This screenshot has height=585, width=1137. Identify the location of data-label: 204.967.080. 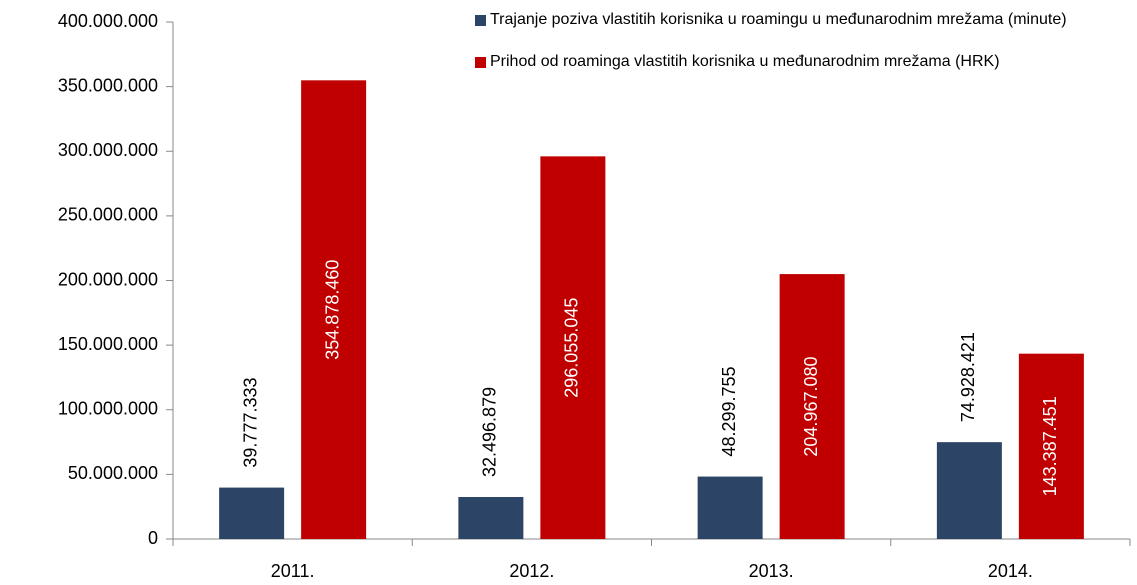
(811, 406).